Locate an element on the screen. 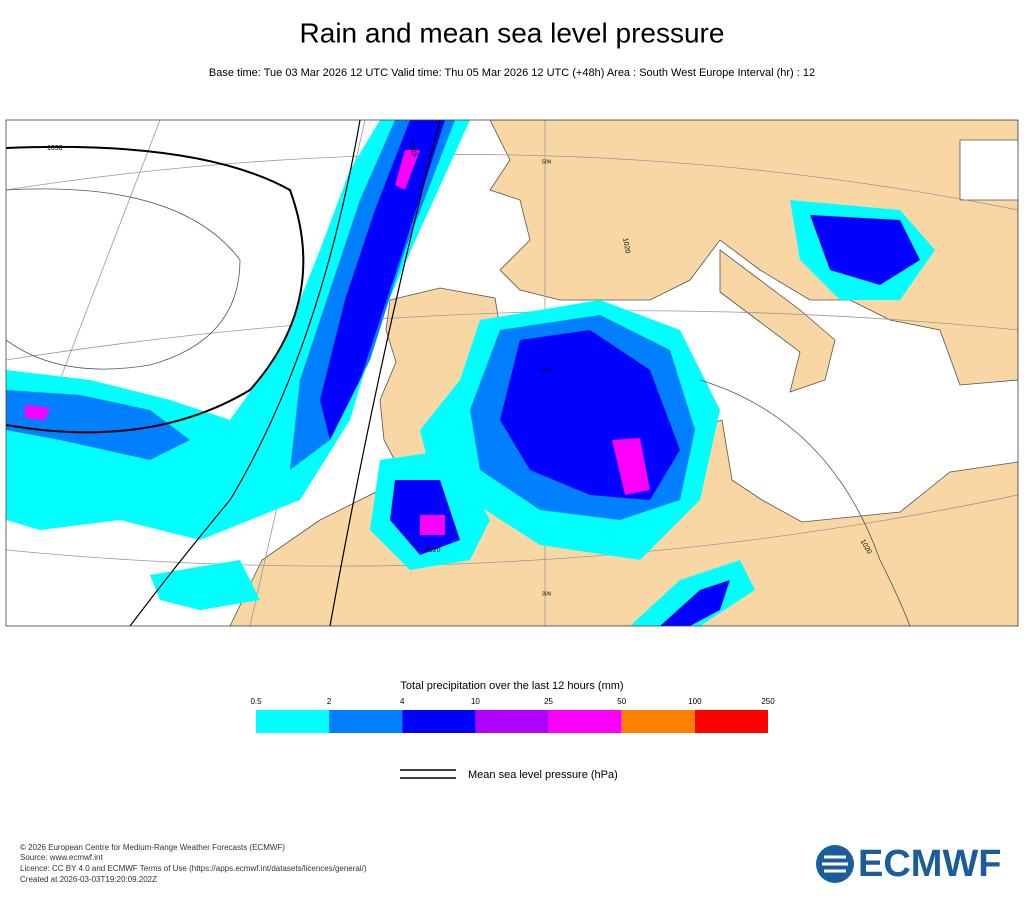  colorbar-label: 0.5 is located at coordinates (256, 701).